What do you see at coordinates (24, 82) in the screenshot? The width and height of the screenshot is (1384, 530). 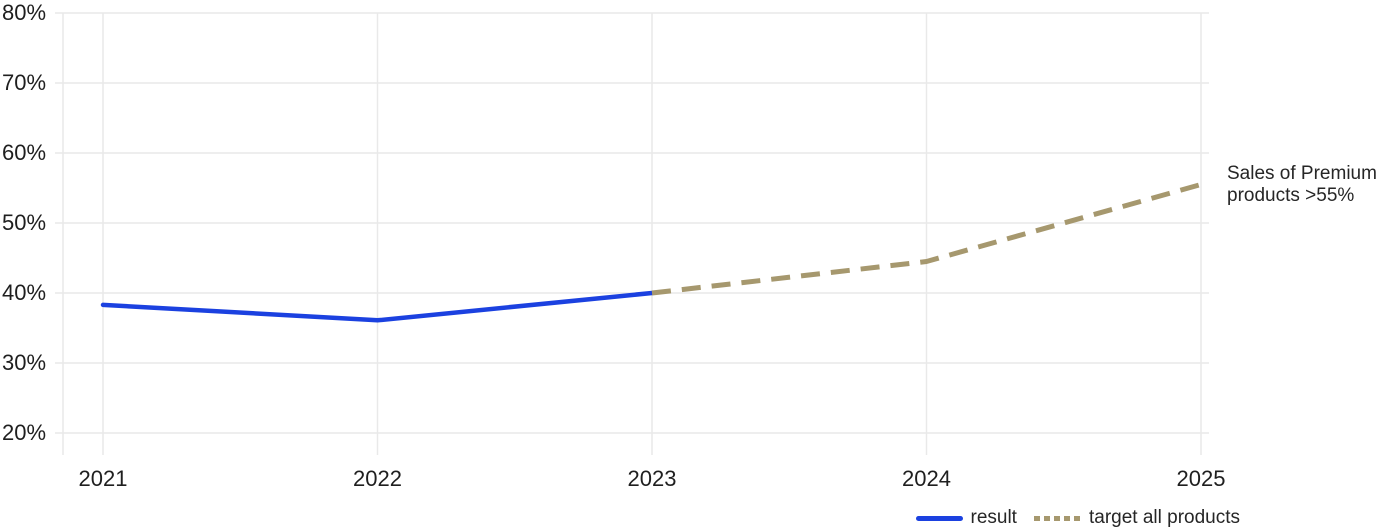 I see `y-tick-label: 70%` at bounding box center [24, 82].